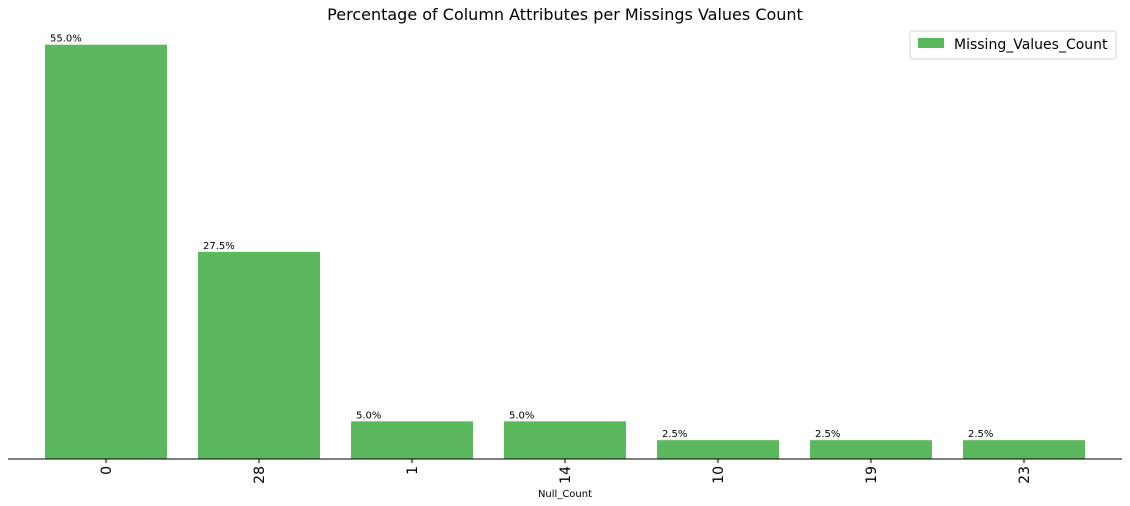 The width and height of the screenshot is (1130, 506). Describe the element at coordinates (674, 434) in the screenshot. I see `data-label-10: 2.5%` at that location.